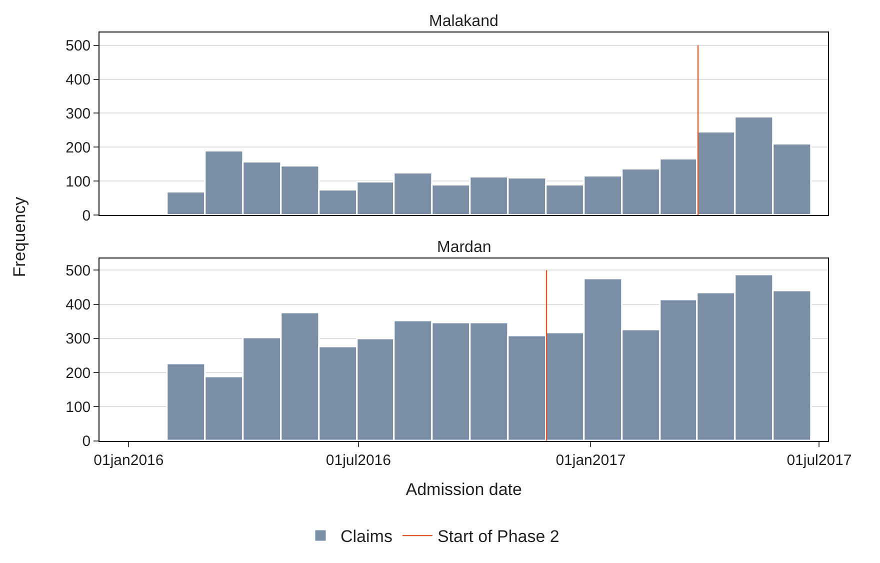 The height and width of the screenshot is (563, 880). Describe the element at coordinates (464, 490) in the screenshot. I see `x-axis-title: Admission date` at that location.